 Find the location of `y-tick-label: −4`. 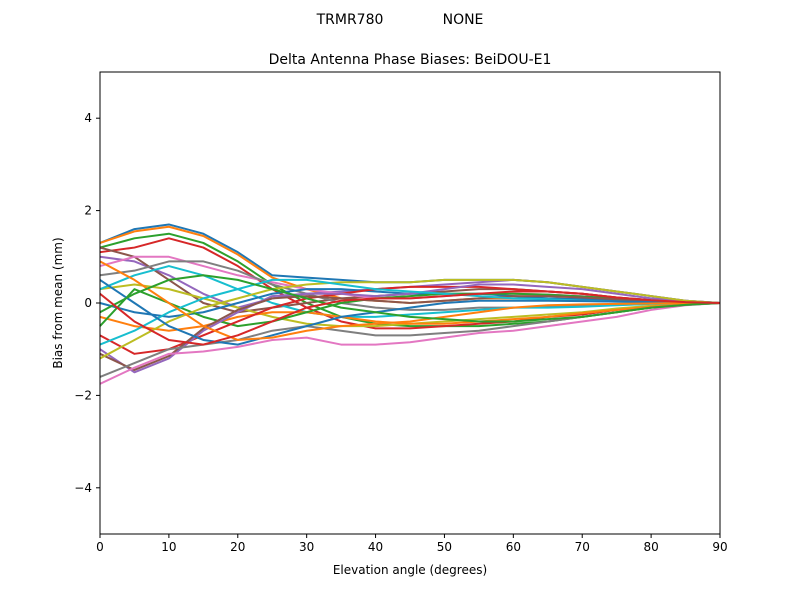

y-tick-label: −4 is located at coordinates (83, 488).